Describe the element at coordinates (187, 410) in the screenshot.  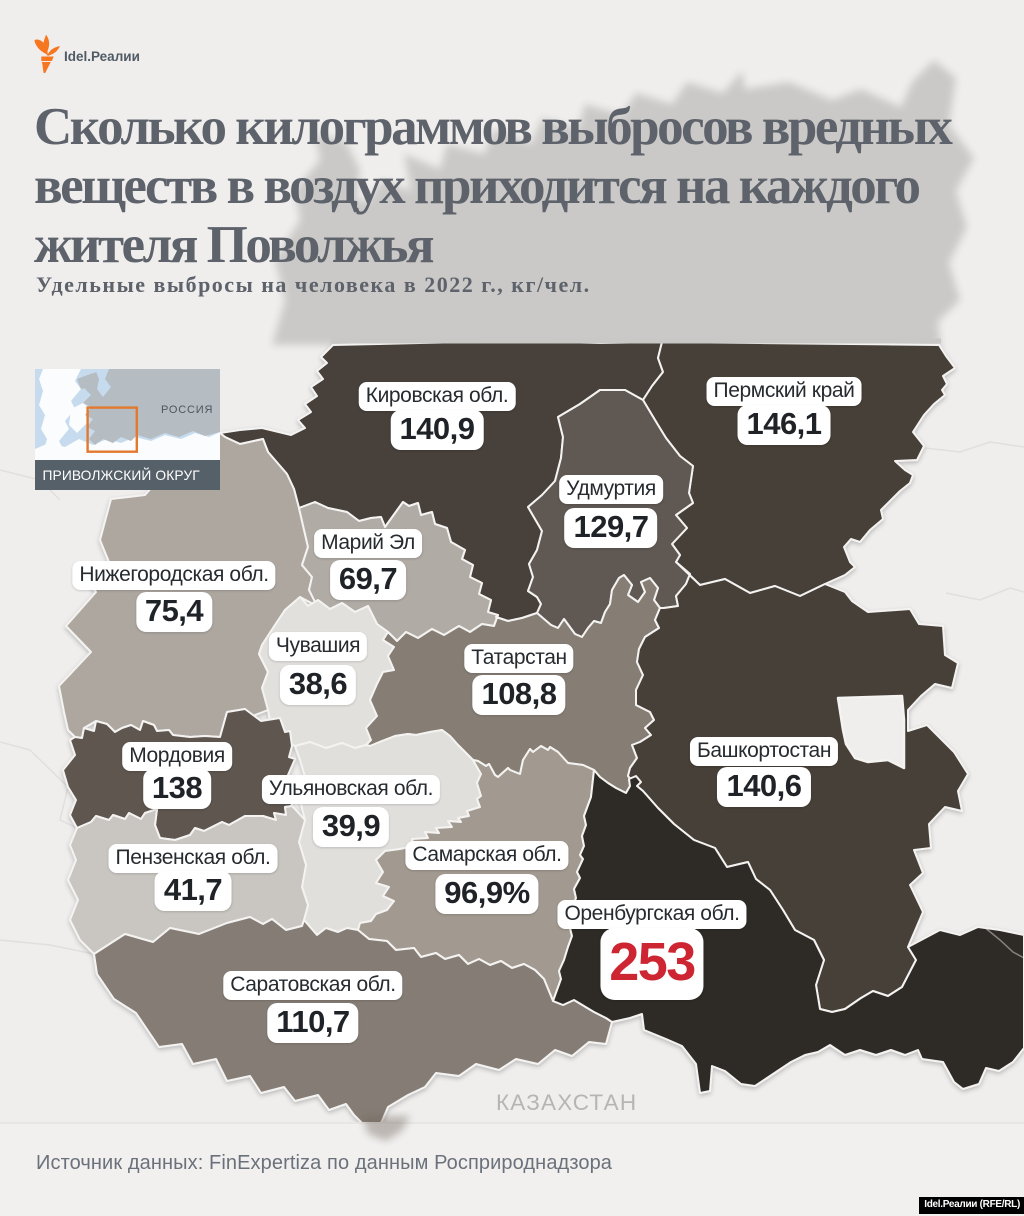
I see `svg-text: РОССИЯ` at that location.